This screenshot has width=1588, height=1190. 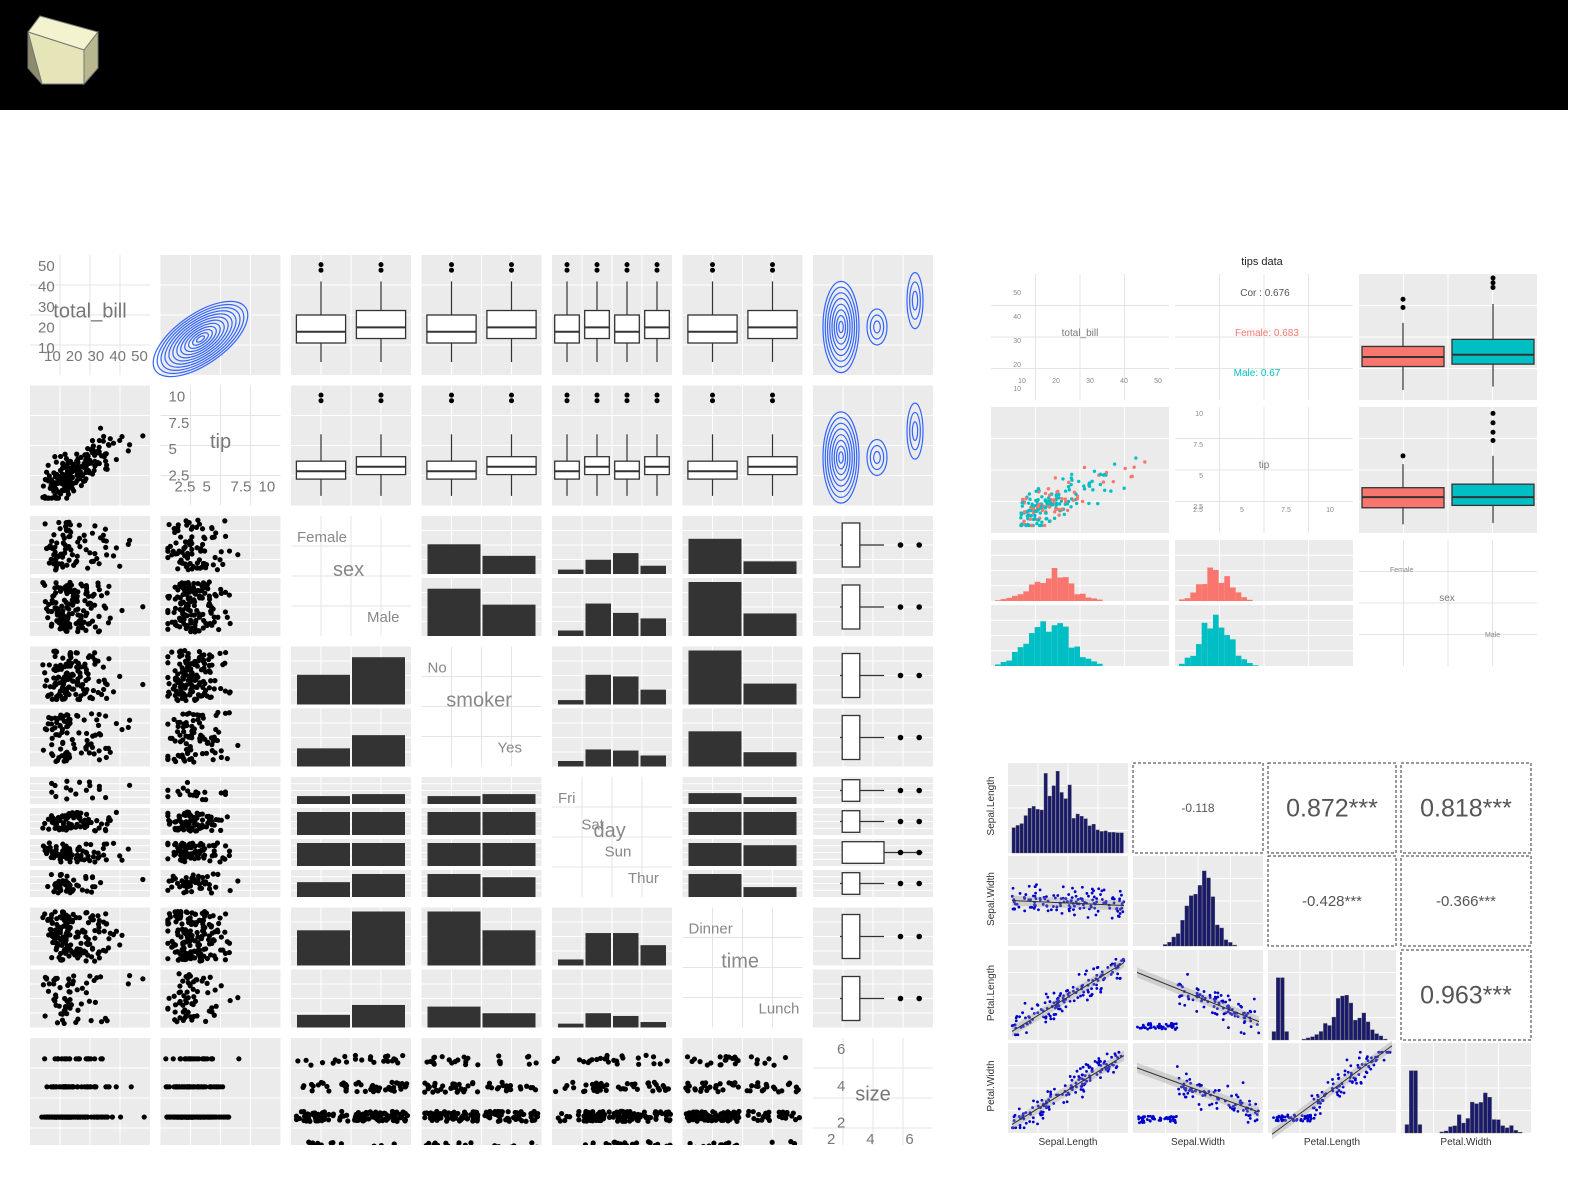 I want to click on matrix-cell-tip-total_bill, so click(x=90, y=445).